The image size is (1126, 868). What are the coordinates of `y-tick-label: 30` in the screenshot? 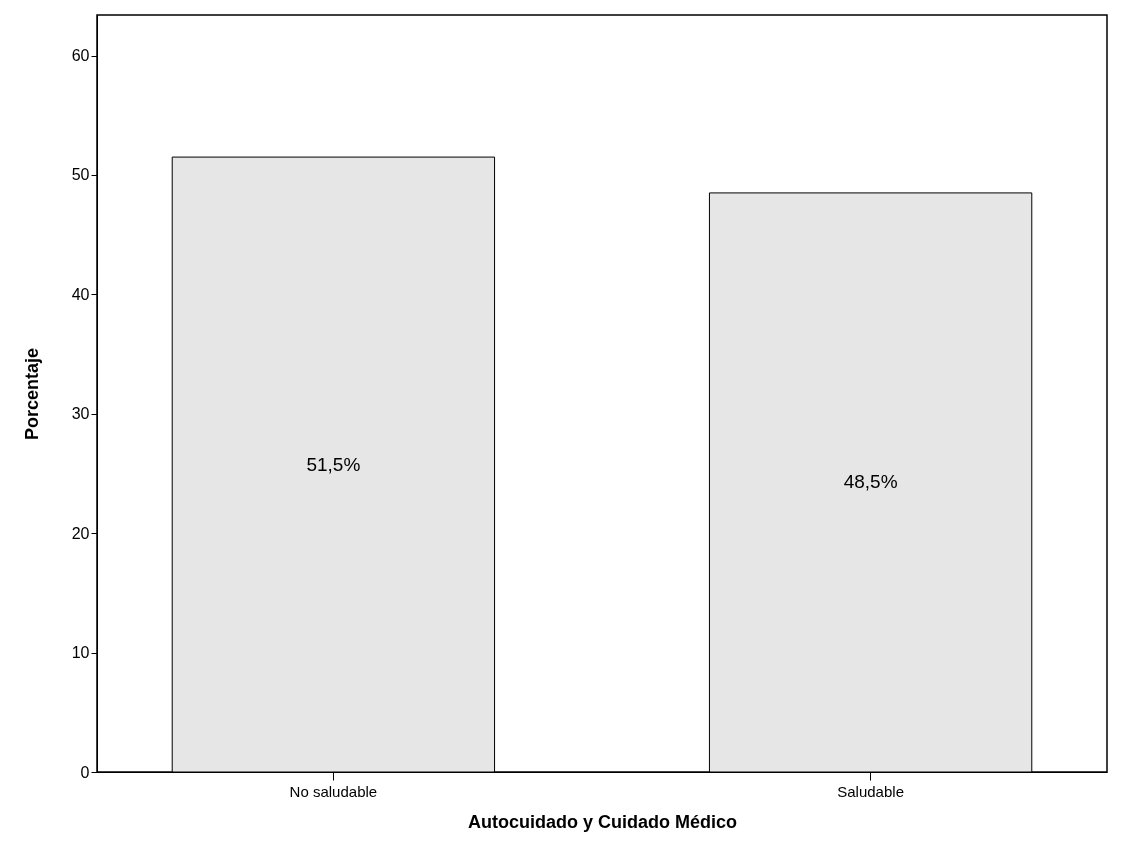 It's located at (80, 414).